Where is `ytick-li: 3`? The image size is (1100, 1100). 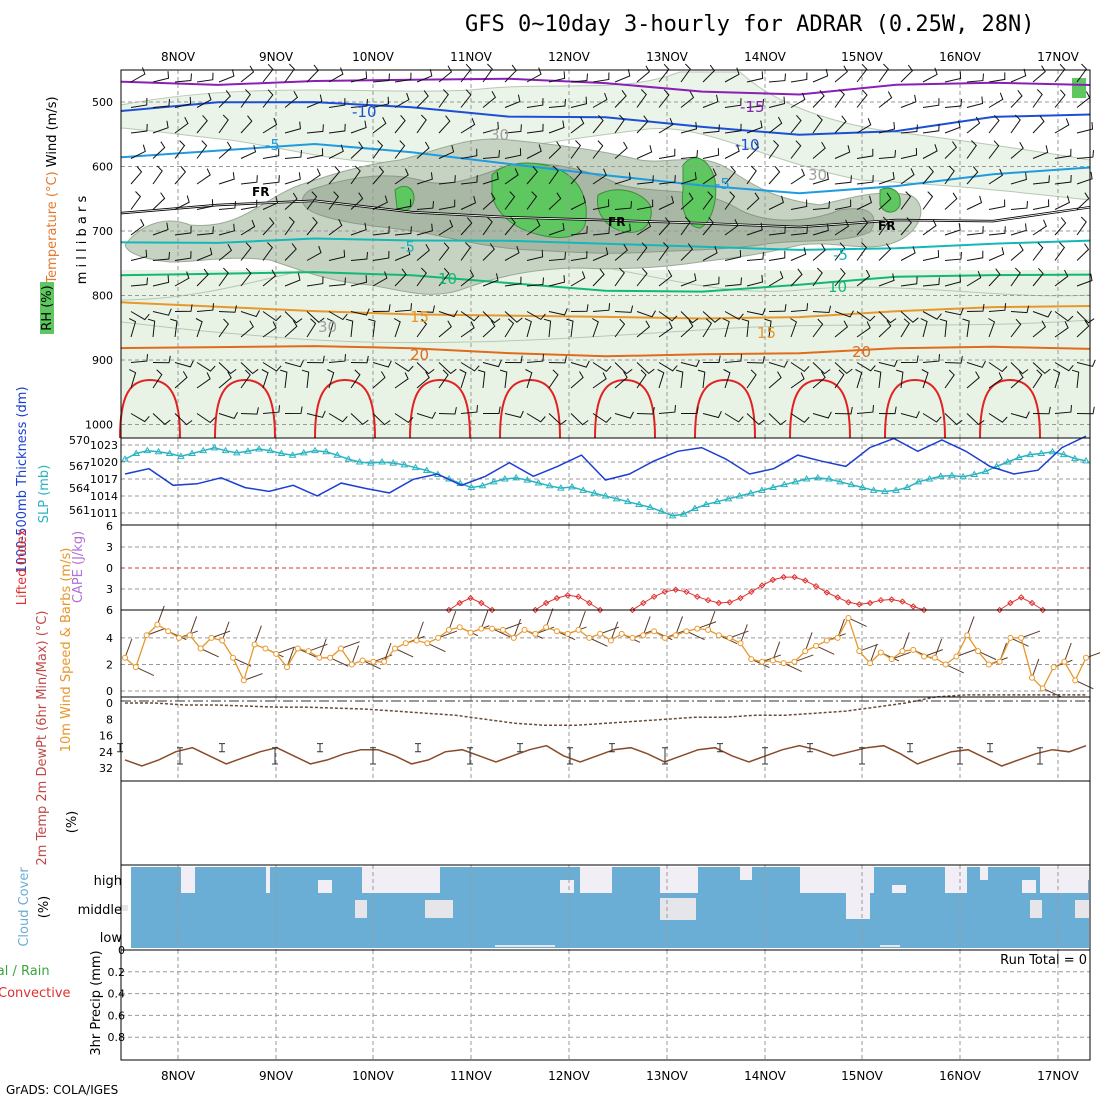 ytick-li: 3 is located at coordinates (109, 547).